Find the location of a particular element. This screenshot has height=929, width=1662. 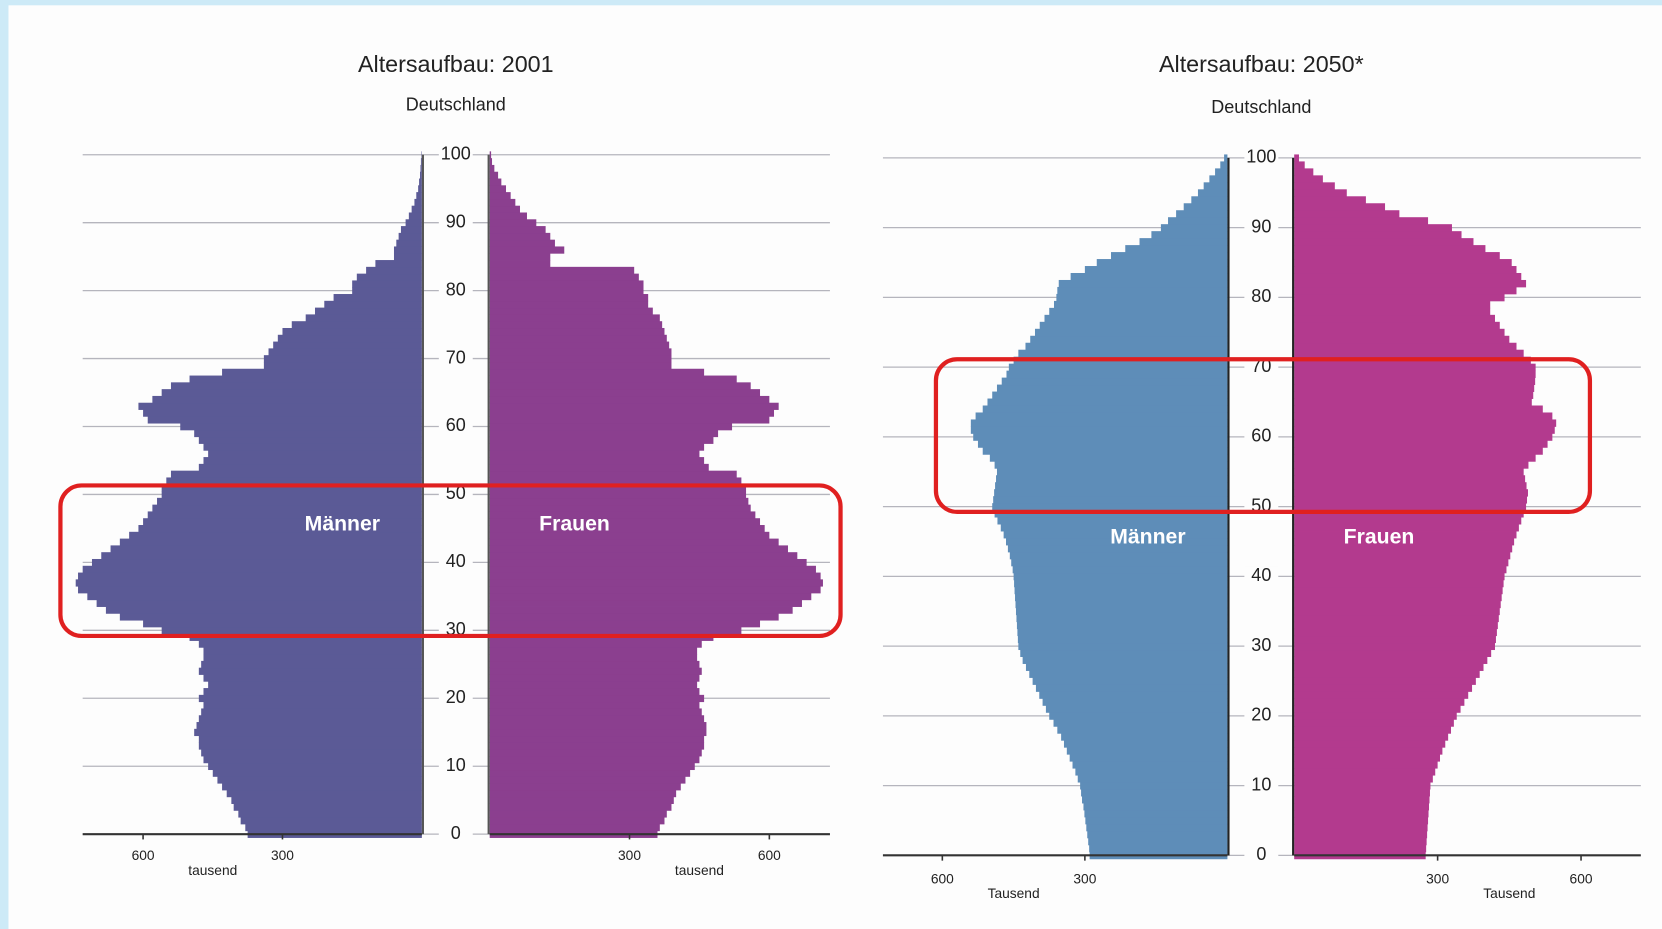

y-tick-label: 60 is located at coordinates (456, 425).